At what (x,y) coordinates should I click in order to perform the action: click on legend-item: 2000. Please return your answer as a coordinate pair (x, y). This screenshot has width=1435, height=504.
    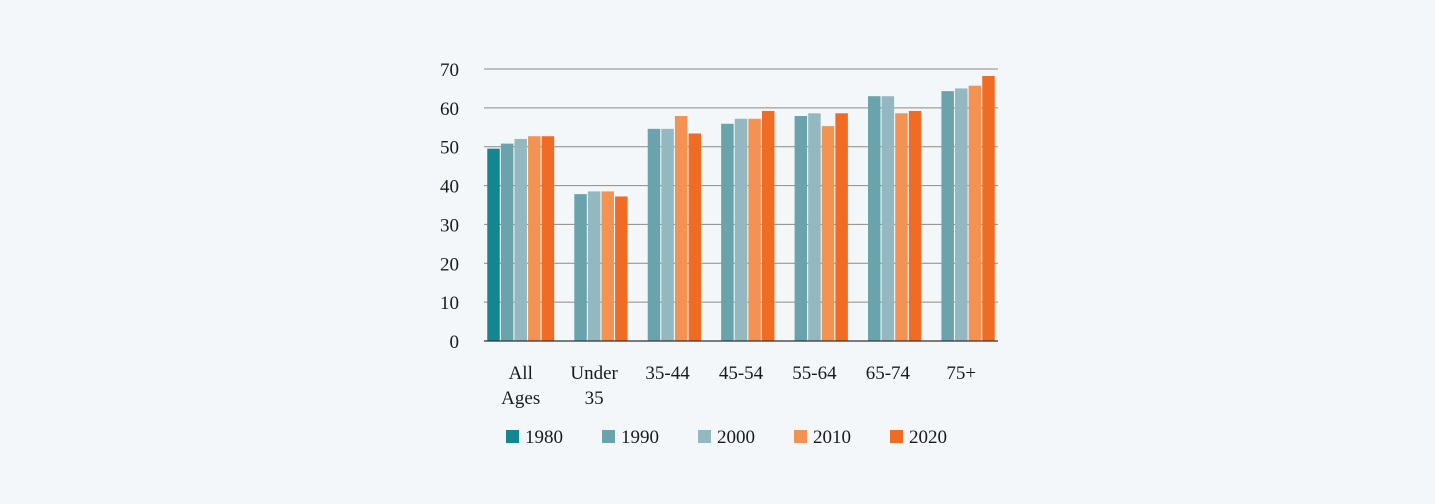
    Looking at the image, I should click on (726, 437).